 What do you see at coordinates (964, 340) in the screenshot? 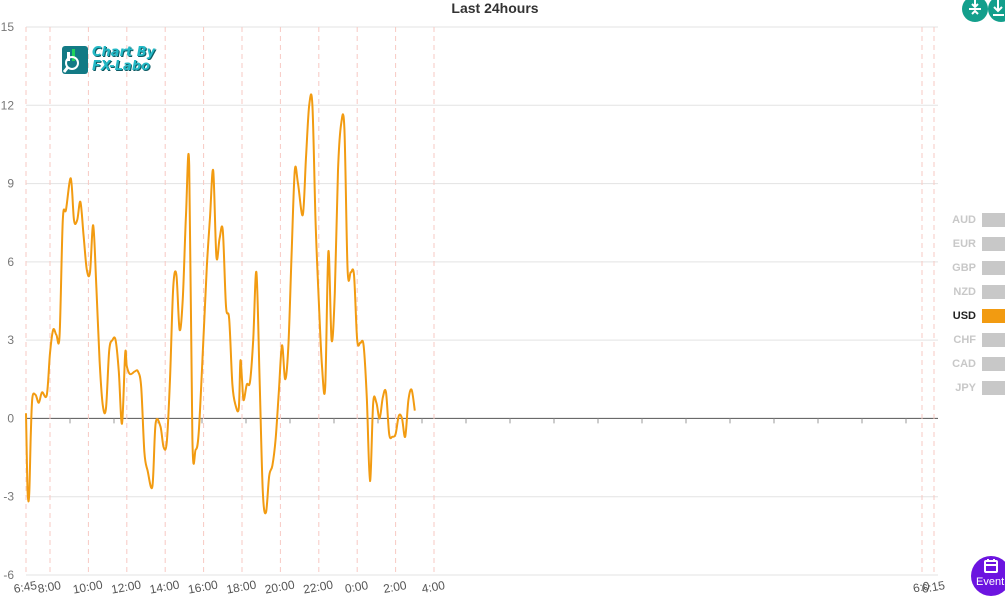
I see `legend-label: CHF` at bounding box center [964, 340].